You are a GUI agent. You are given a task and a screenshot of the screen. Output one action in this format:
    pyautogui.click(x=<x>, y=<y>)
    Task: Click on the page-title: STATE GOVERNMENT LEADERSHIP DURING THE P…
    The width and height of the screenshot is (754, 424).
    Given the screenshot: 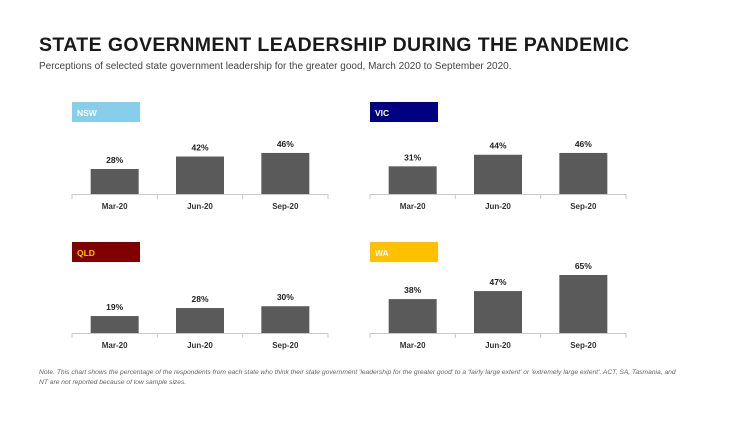 What is the action you would take?
    pyautogui.click(x=334, y=45)
    